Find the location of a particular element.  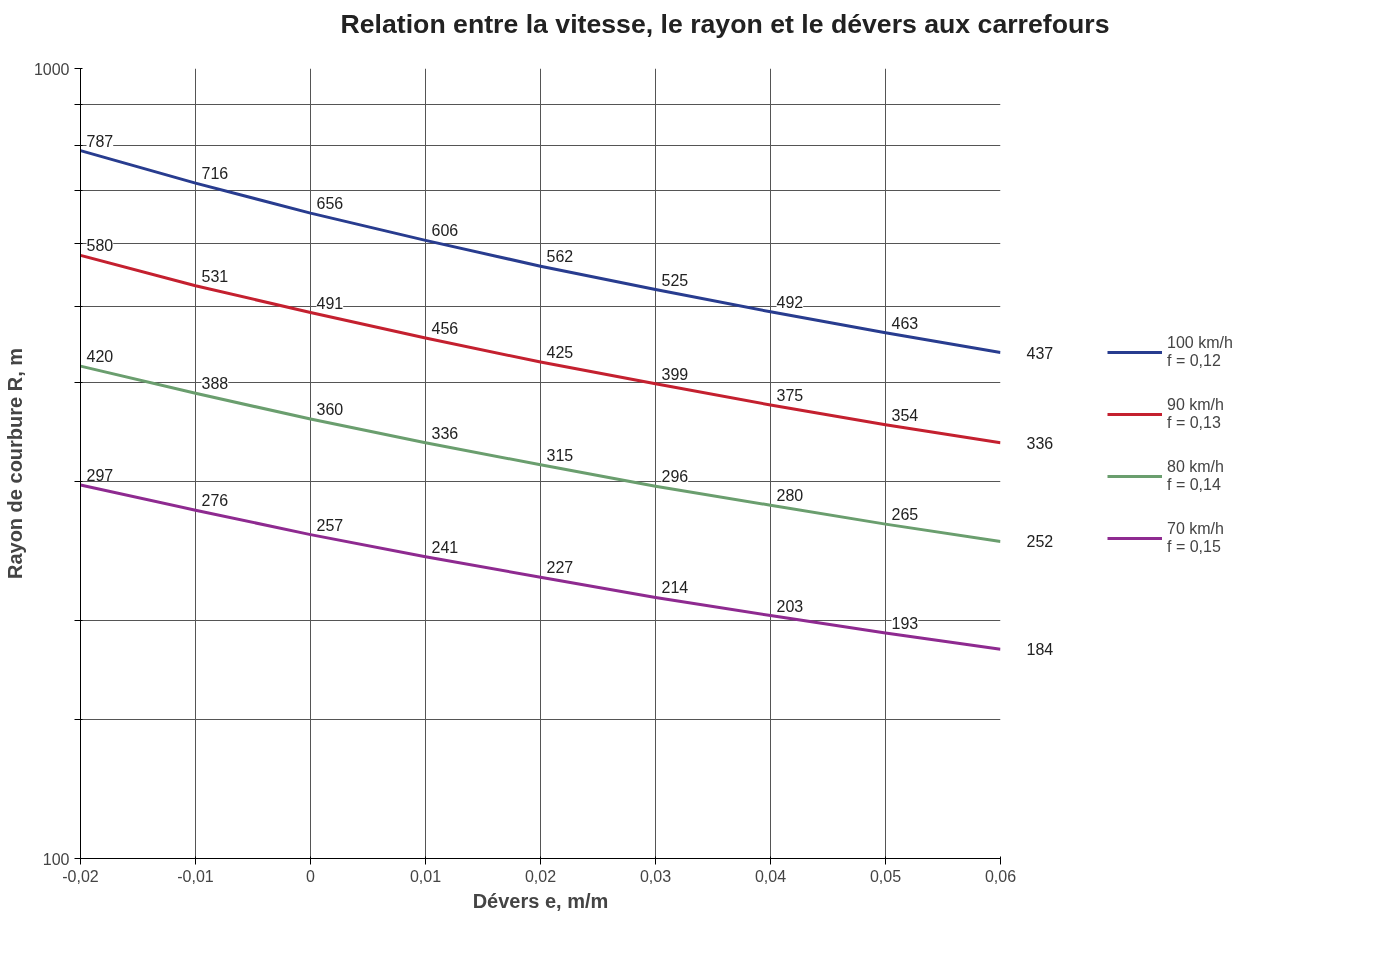

legend-label: 90 km/h f = 0,13 is located at coordinates (1195, 414).